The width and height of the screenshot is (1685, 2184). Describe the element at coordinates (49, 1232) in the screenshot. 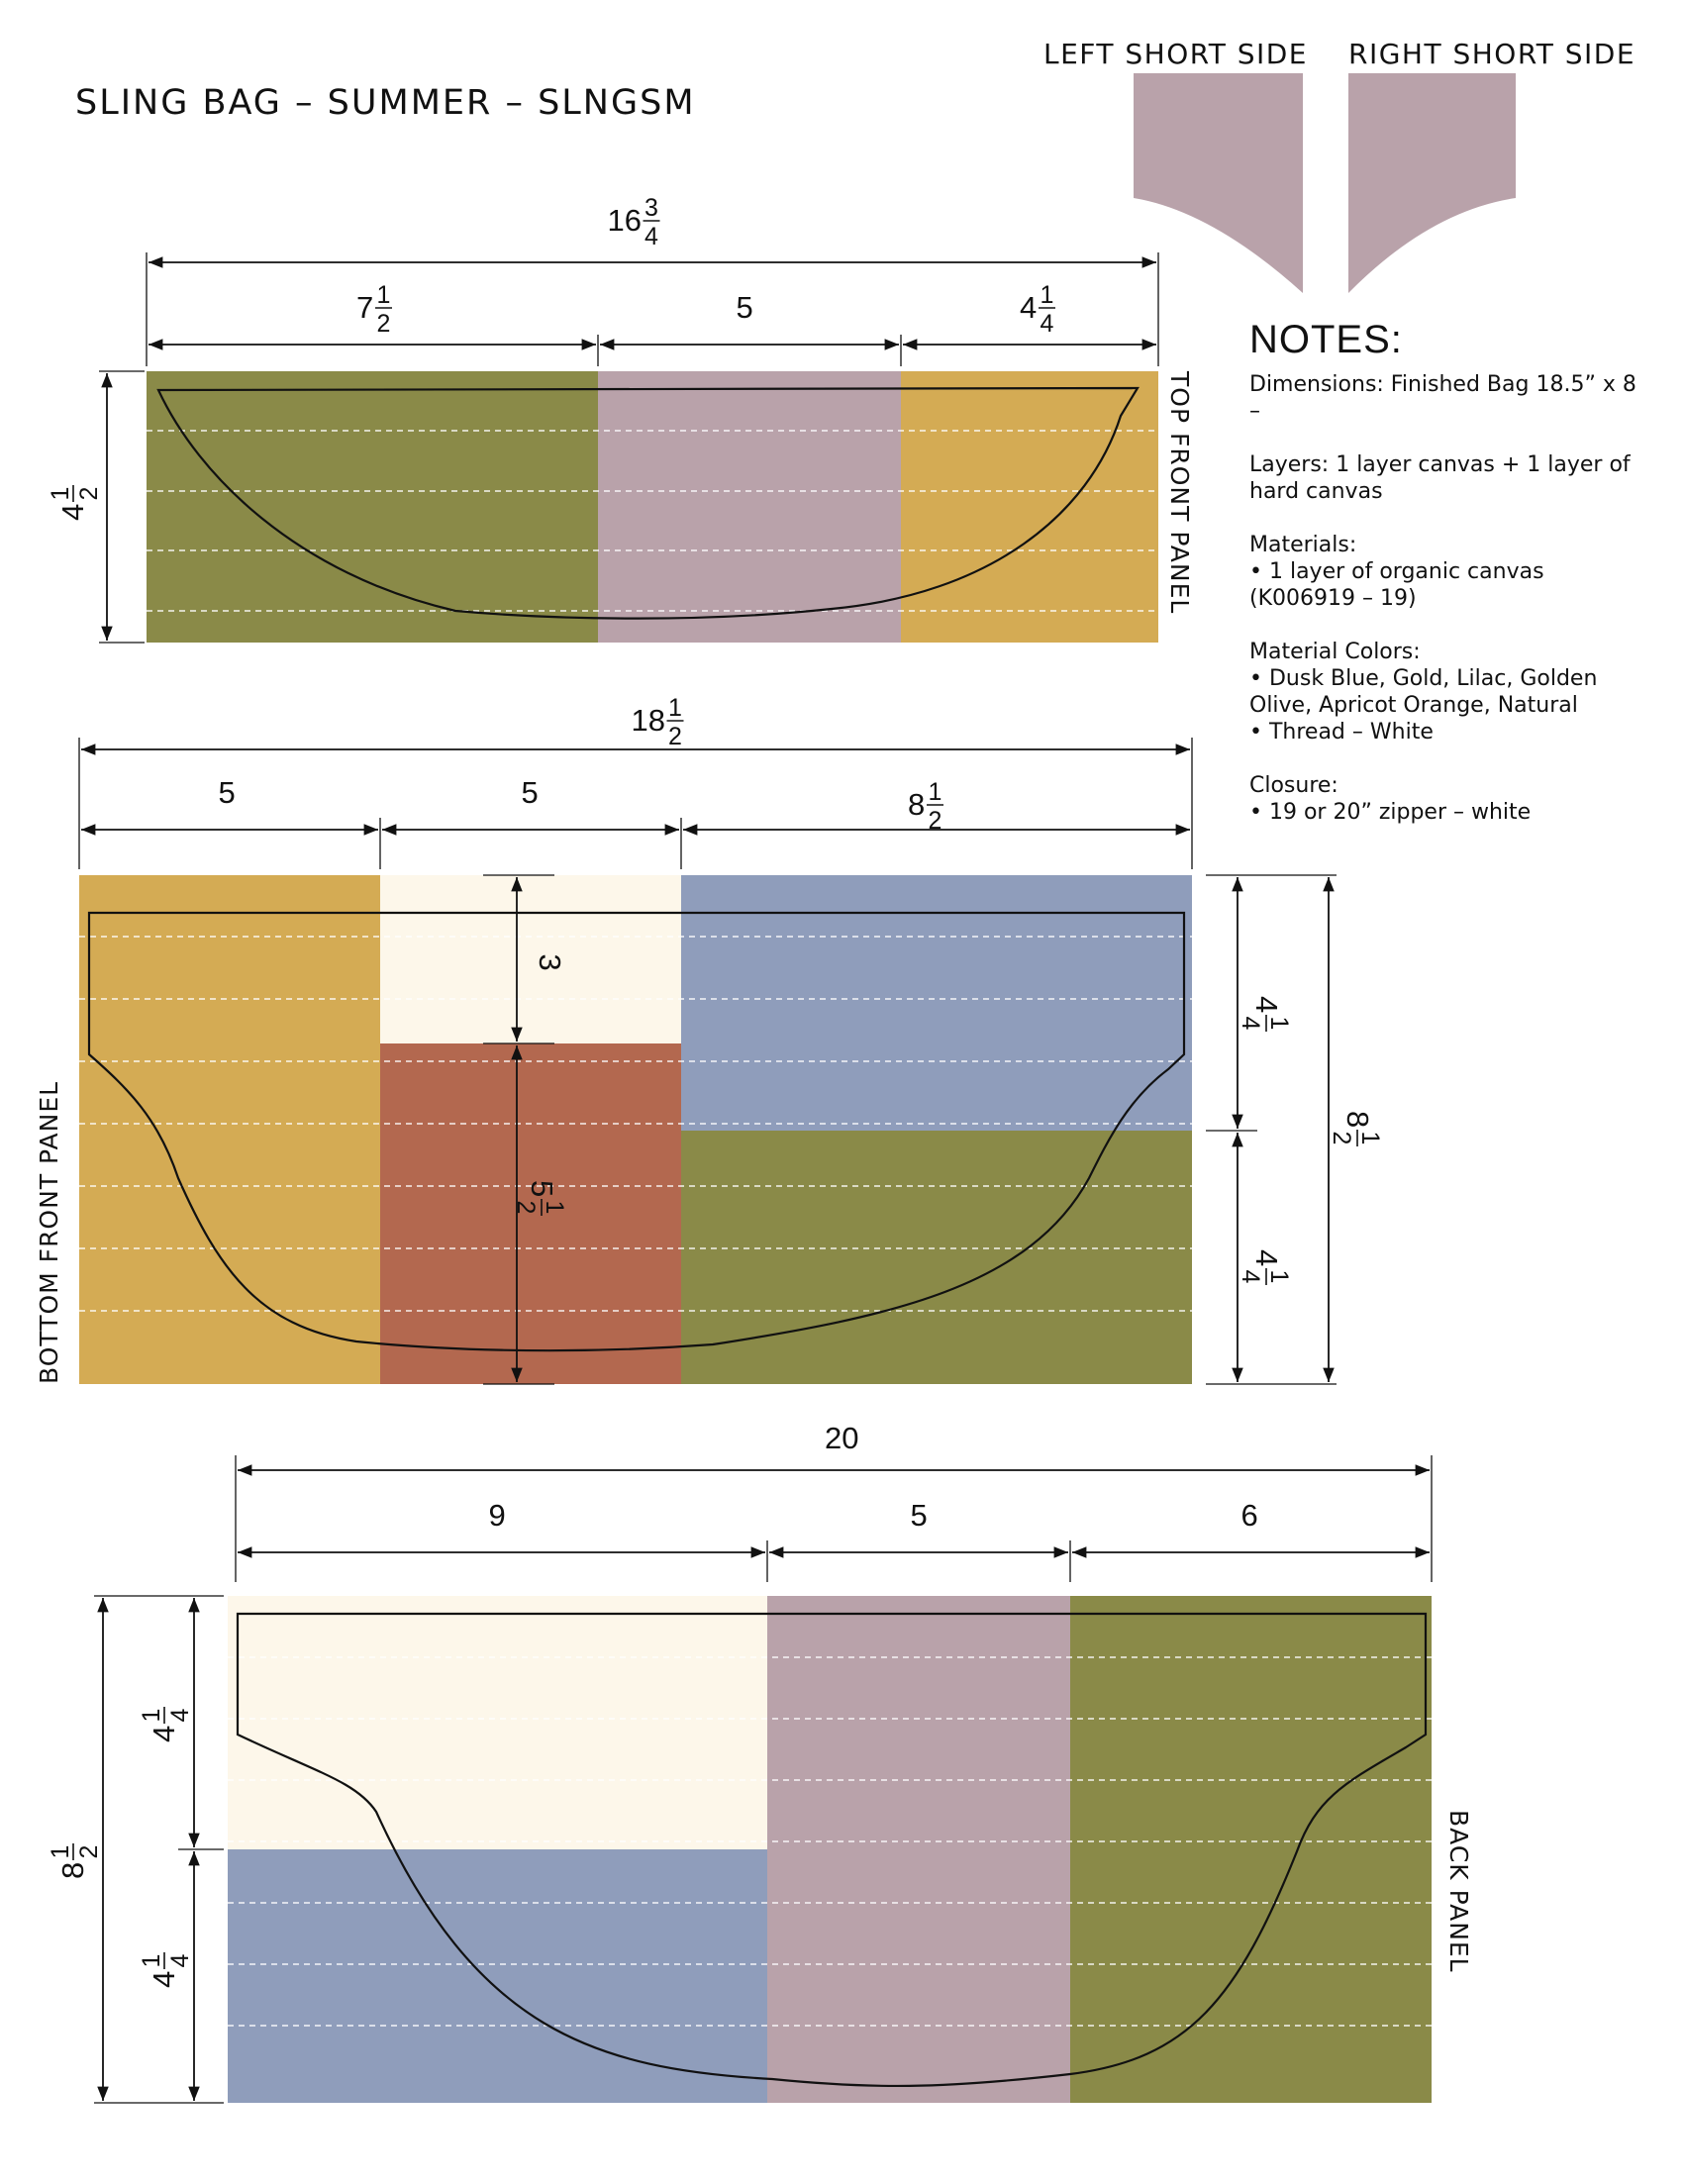

I see `bottom-front-panel-label: BOTTOM FRONT PANEL` at that location.